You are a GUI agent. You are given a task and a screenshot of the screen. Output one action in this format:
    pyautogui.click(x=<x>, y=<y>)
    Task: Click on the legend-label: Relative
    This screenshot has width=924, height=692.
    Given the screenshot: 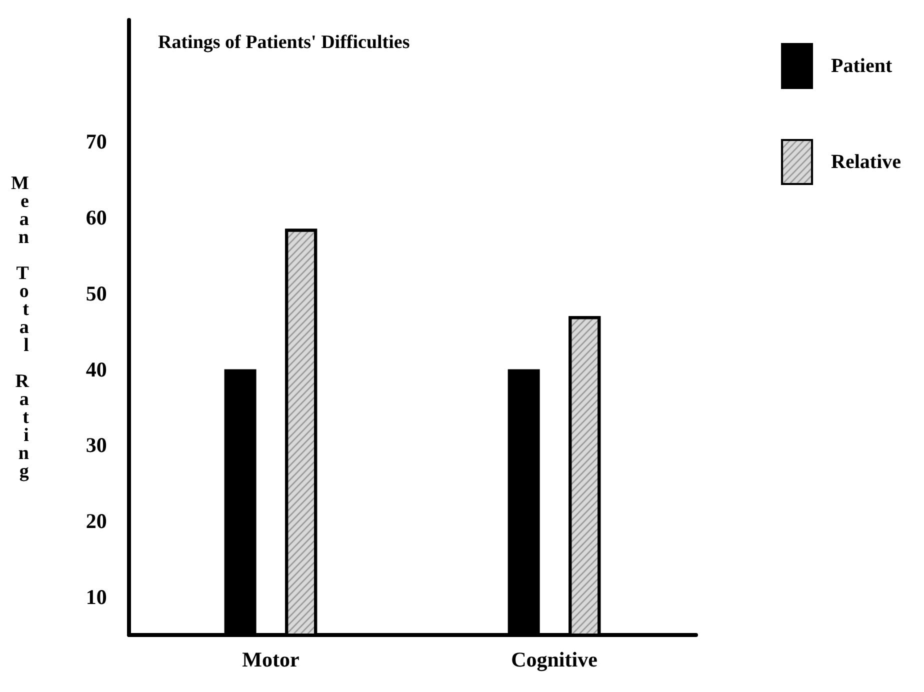 What is the action you would take?
    pyautogui.click(x=866, y=162)
    